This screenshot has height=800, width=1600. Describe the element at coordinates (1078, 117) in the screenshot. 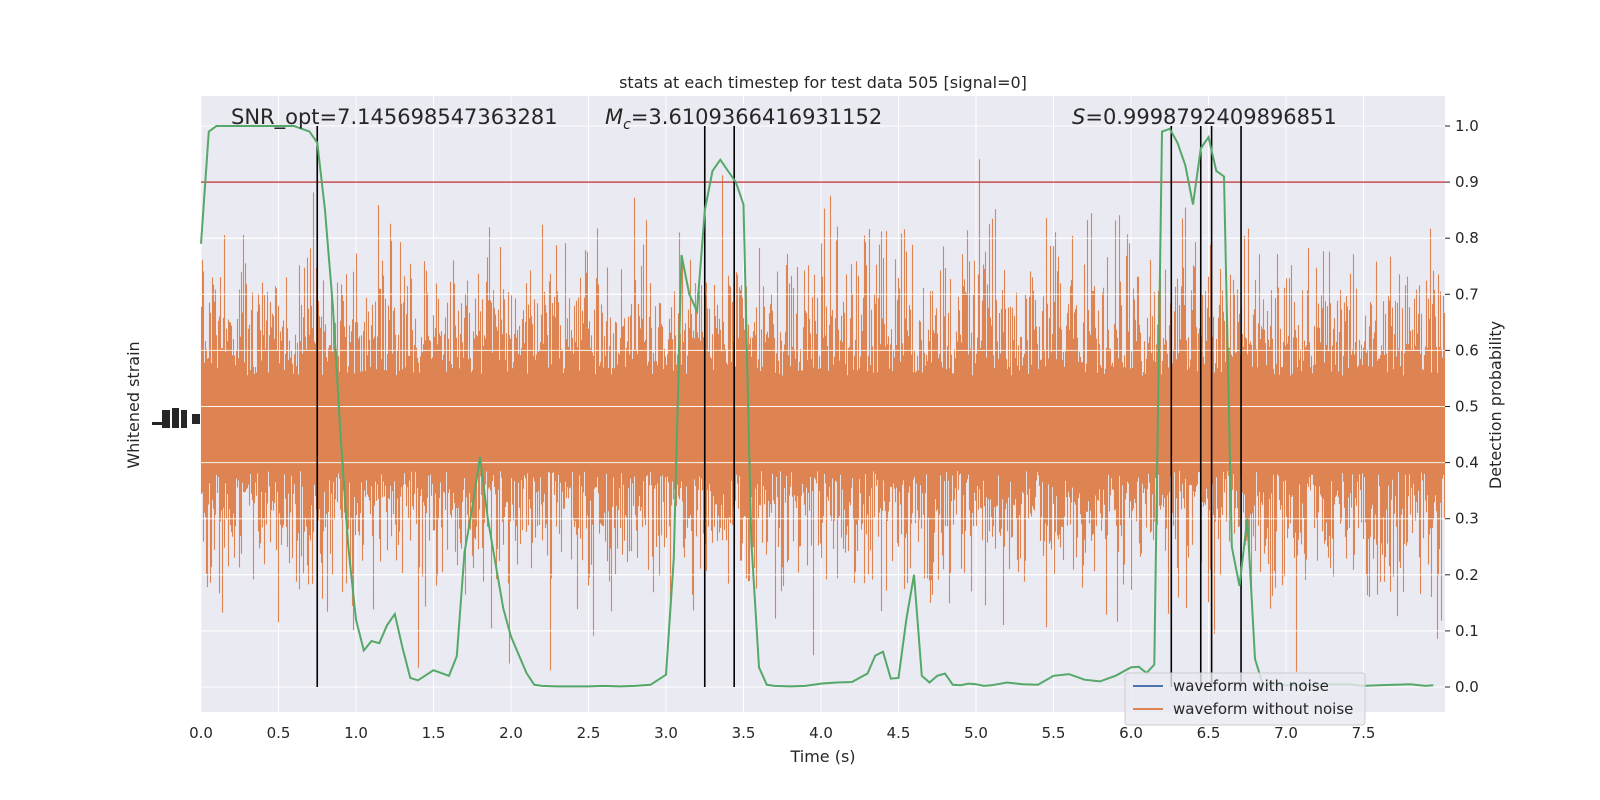

I see `s-symbol: S` at that location.